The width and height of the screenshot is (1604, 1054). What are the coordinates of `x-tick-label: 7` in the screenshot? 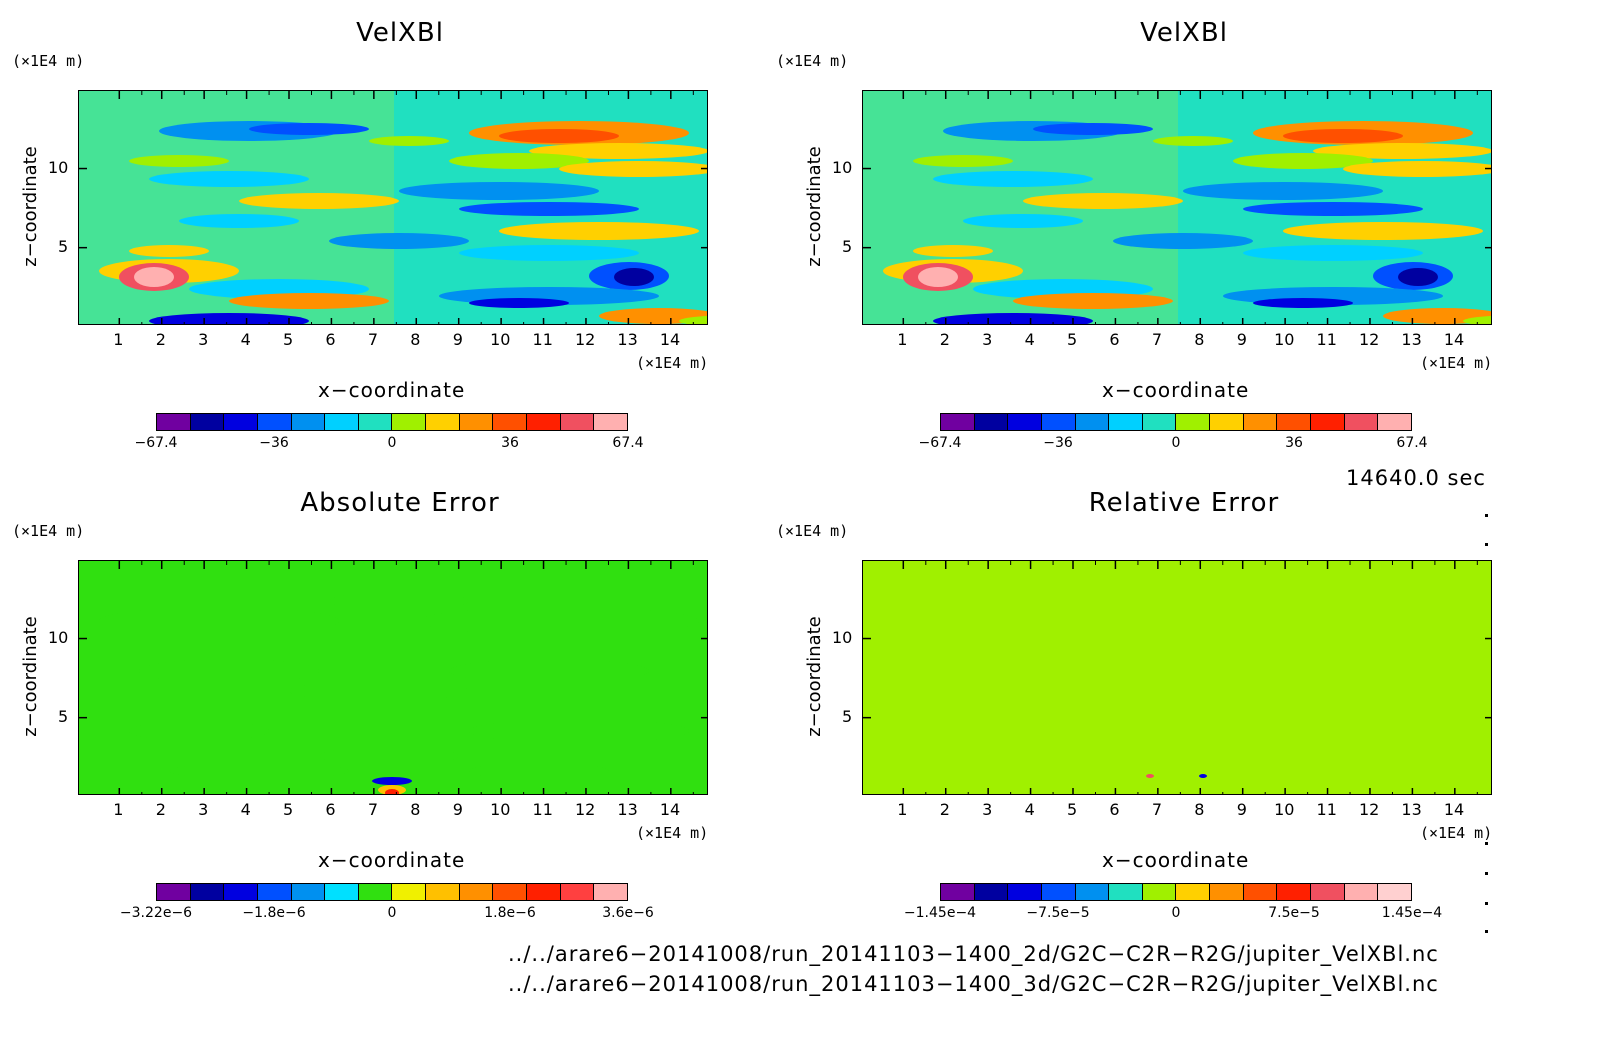 It's located at (1157, 339).